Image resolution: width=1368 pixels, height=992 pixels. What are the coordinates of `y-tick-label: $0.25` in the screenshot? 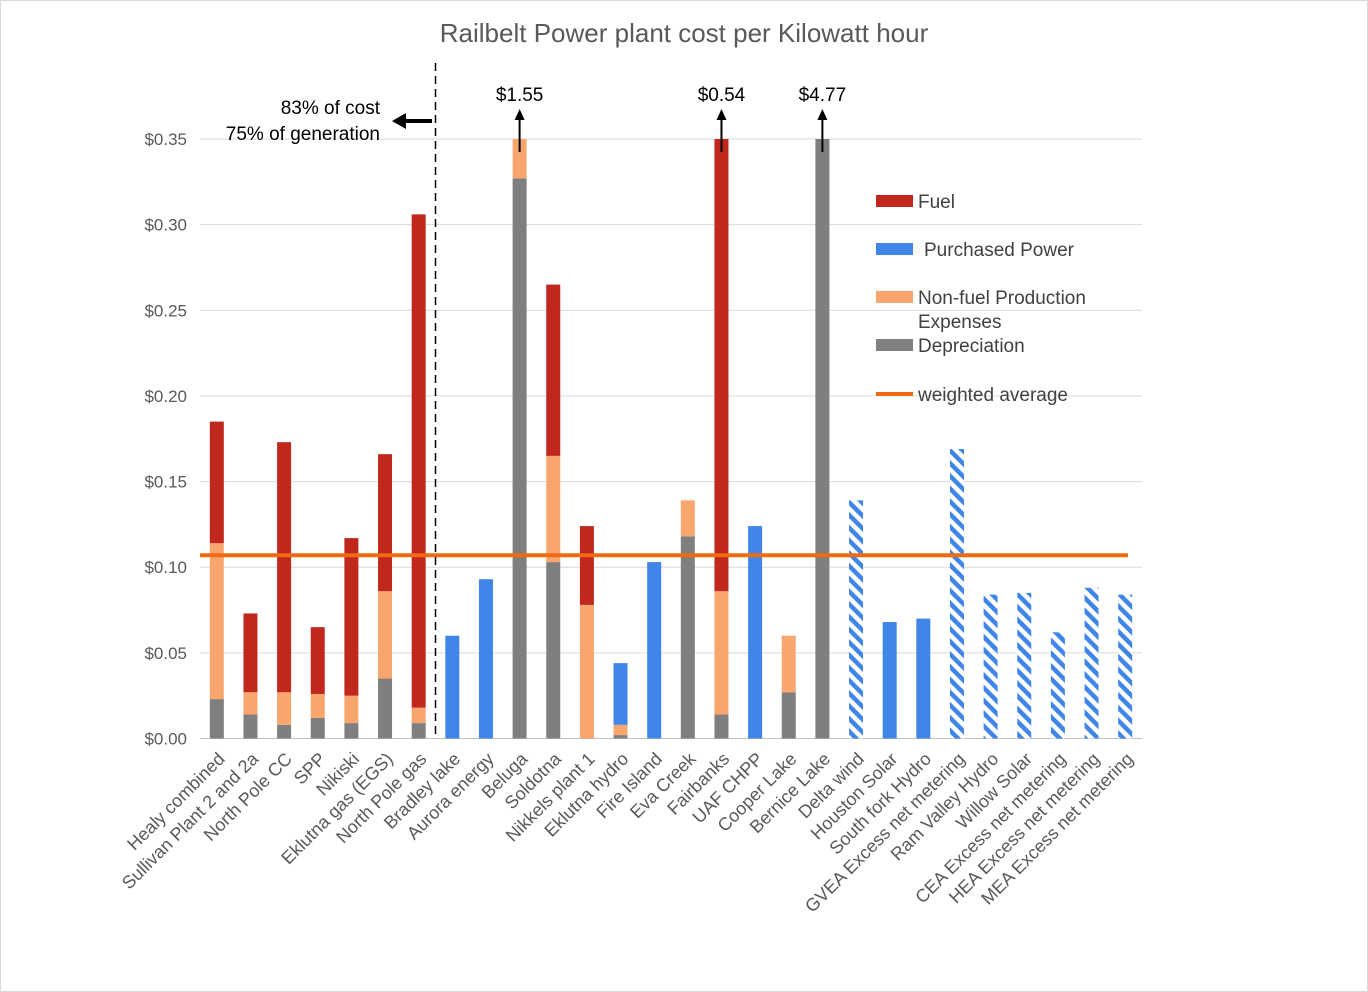 It's located at (165, 310).